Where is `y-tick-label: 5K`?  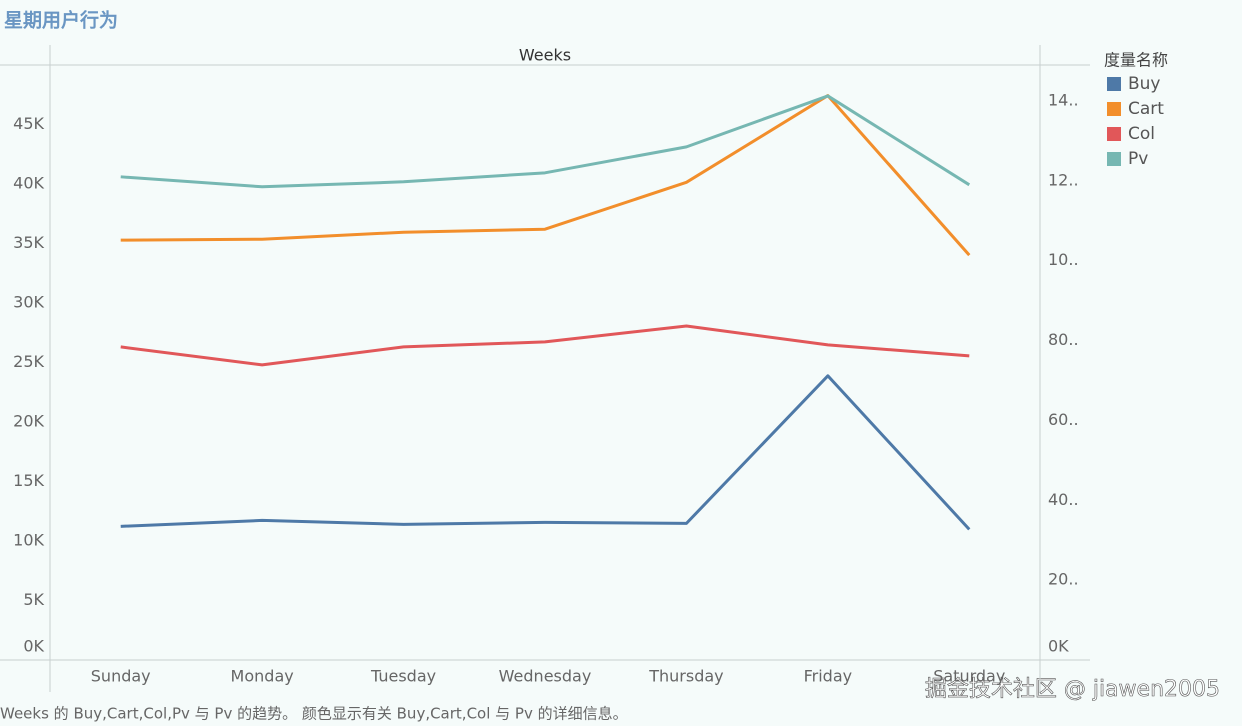 y-tick-label: 5K is located at coordinates (33, 599).